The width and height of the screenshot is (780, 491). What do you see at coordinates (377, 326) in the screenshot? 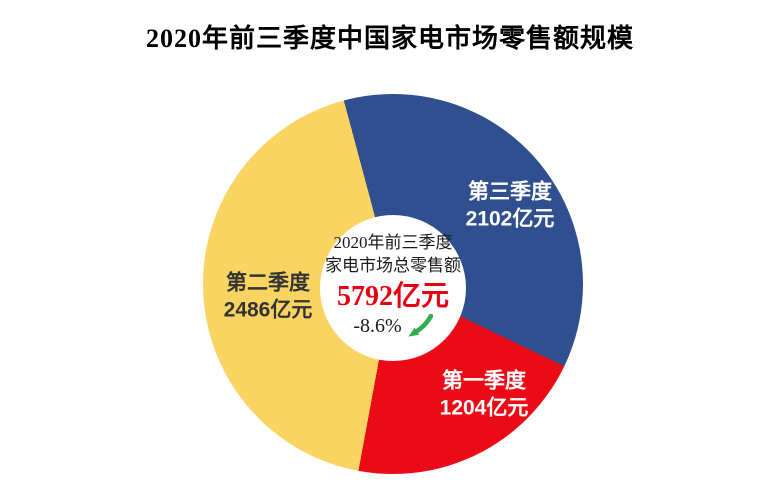
I see `center-change-value: -8.6%` at bounding box center [377, 326].